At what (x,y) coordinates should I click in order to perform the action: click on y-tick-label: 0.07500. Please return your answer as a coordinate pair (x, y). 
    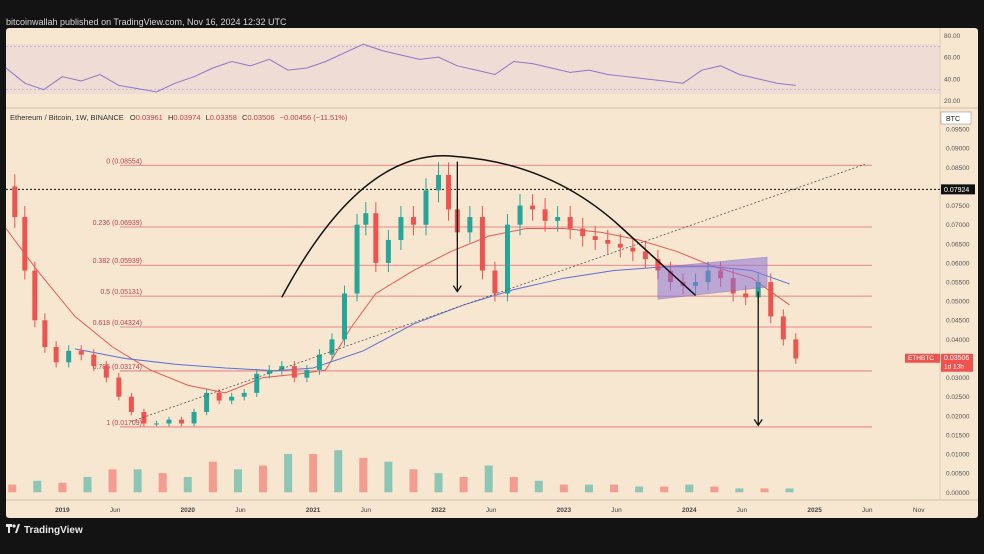
    Looking at the image, I should click on (958, 206).